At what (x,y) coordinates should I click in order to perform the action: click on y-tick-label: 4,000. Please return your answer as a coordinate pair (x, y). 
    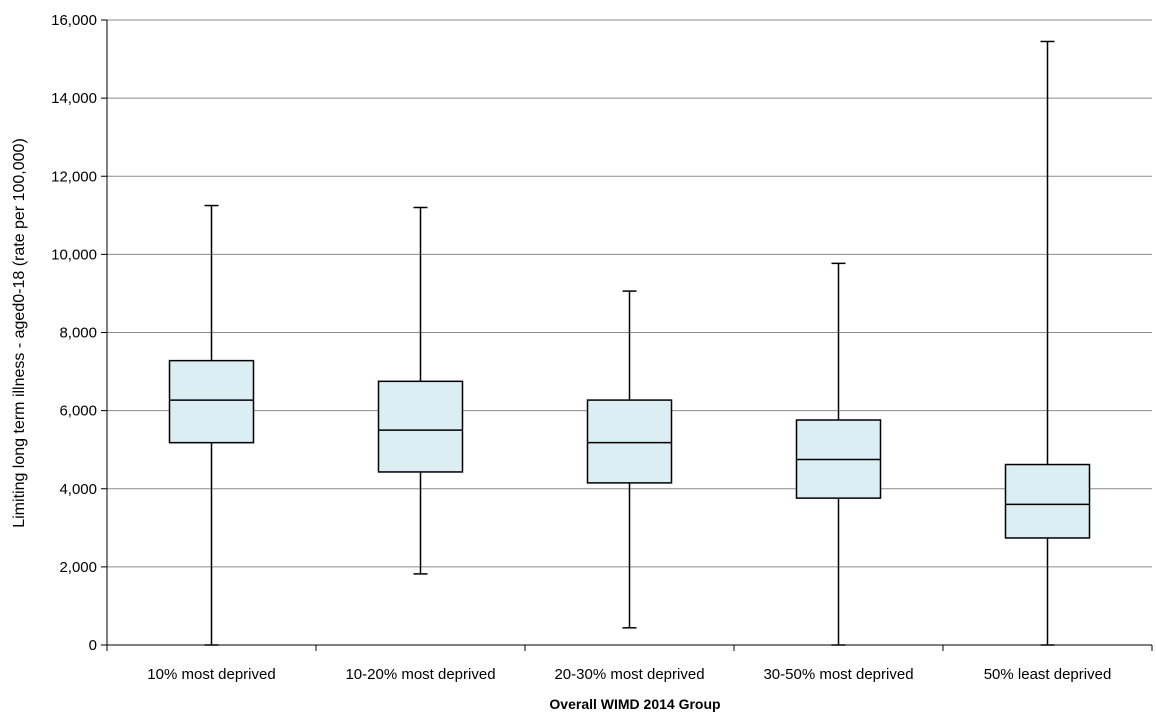
    Looking at the image, I should click on (78, 489).